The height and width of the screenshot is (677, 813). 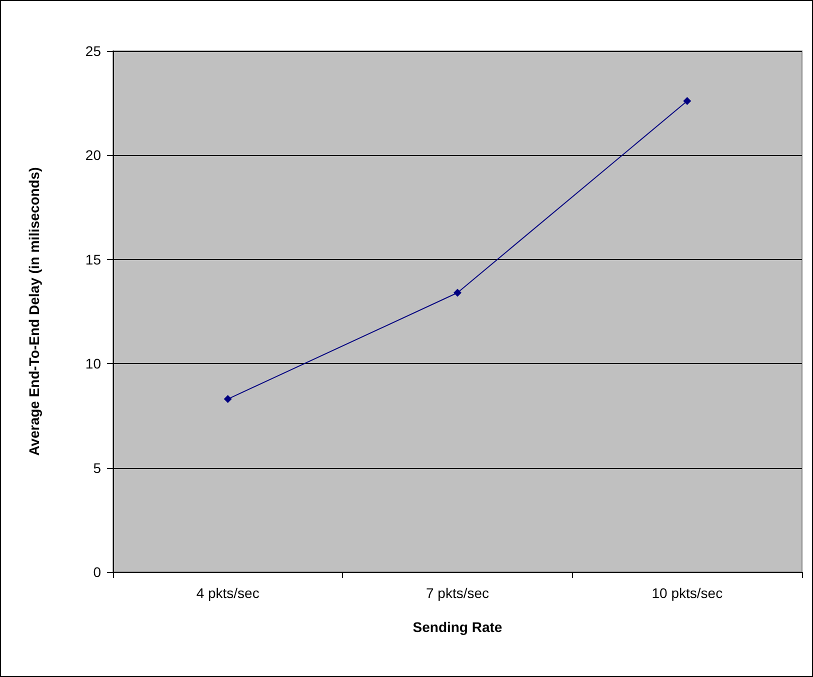 What do you see at coordinates (93, 259) in the screenshot?
I see `y-tick-label: 15` at bounding box center [93, 259].